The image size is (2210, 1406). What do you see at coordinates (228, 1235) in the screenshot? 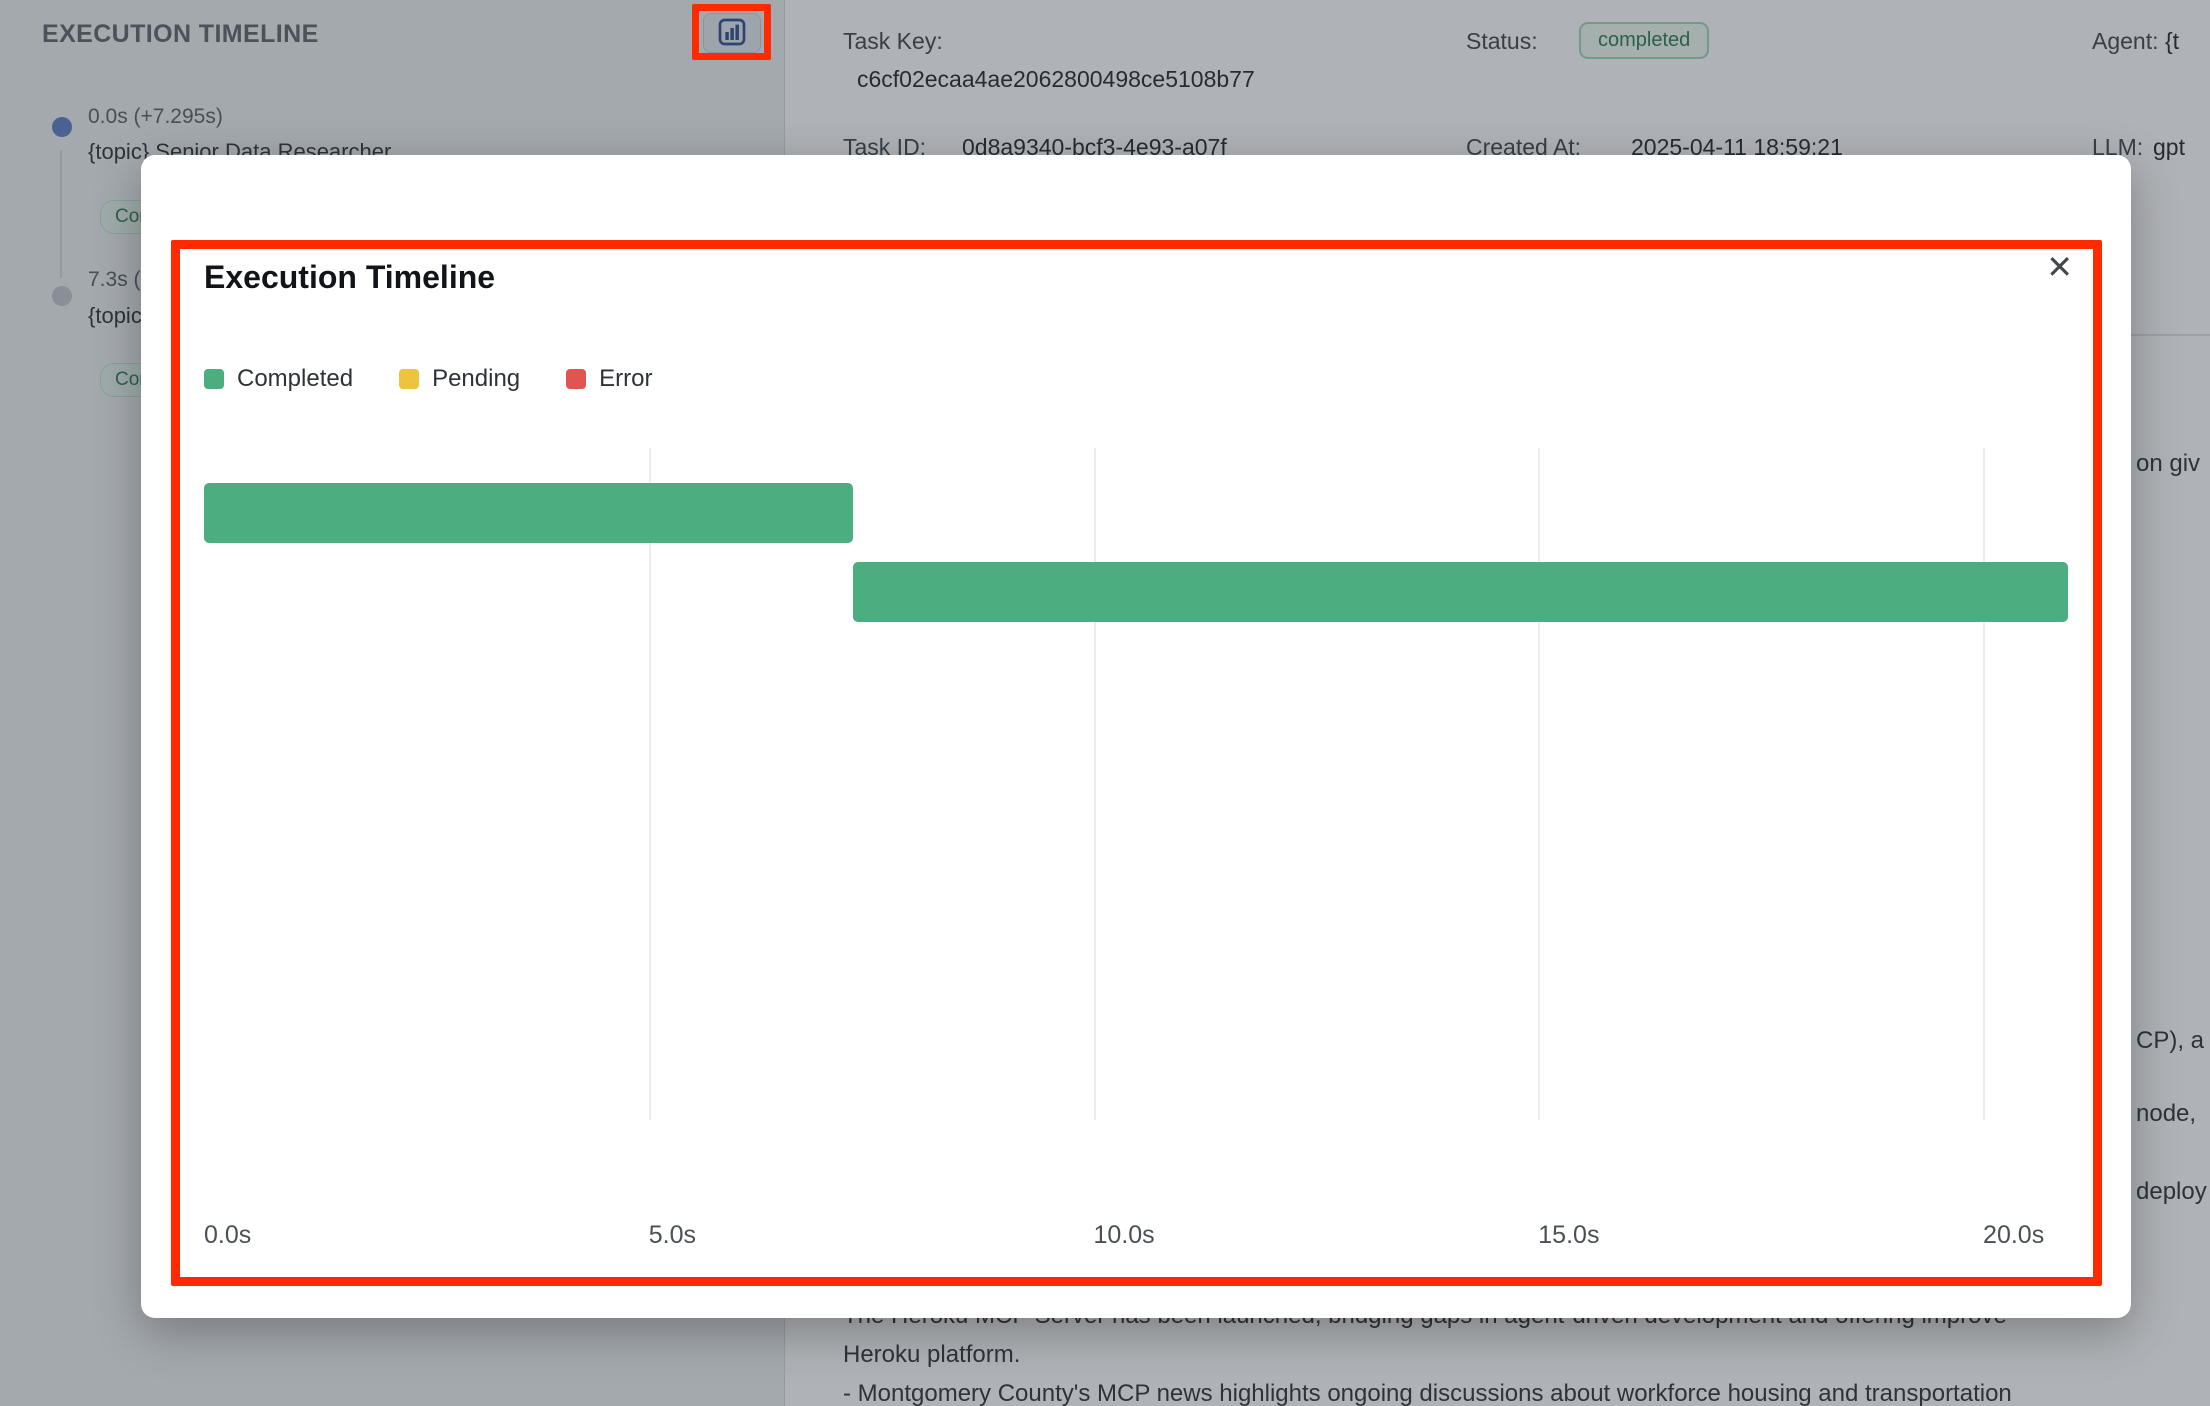
I see `axis-tick-label: 0.0s` at bounding box center [228, 1235].